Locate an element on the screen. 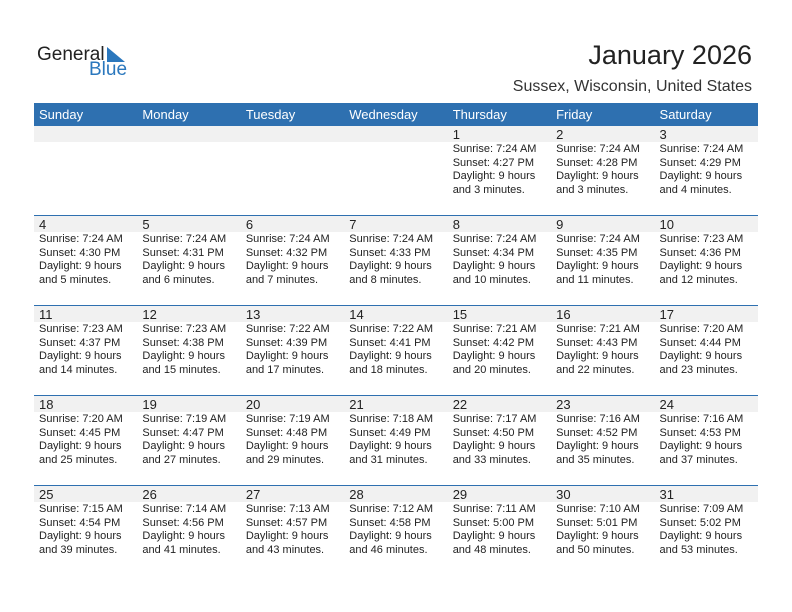 Image resolution: width=792 pixels, height=612 pixels. sunset-text: Sunset: 4:54 PM is located at coordinates (80, 522).